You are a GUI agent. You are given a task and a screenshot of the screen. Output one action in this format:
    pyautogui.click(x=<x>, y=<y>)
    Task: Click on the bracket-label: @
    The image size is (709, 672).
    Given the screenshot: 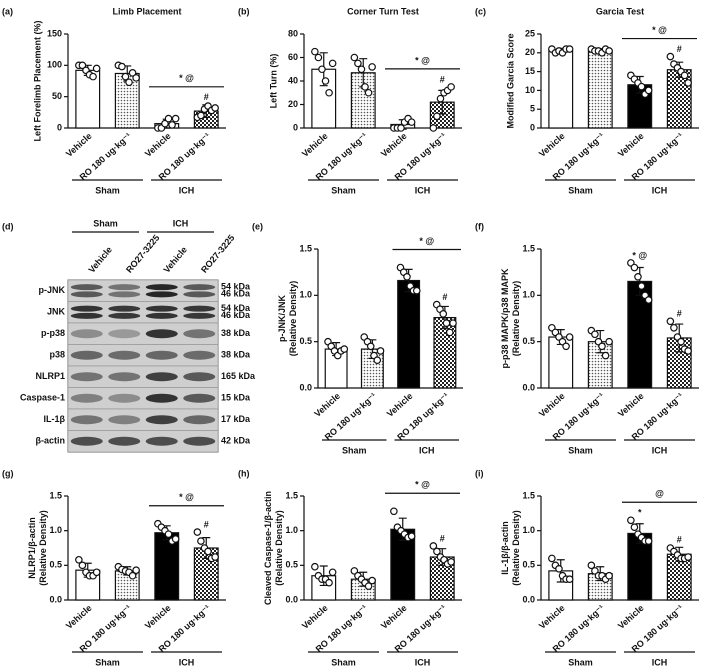 What is the action you would take?
    pyautogui.click(x=659, y=494)
    